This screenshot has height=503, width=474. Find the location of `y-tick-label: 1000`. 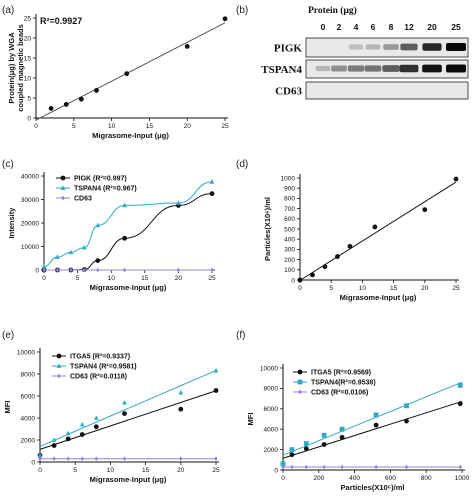

y-tick-label: 1000 is located at coordinates (288, 178).